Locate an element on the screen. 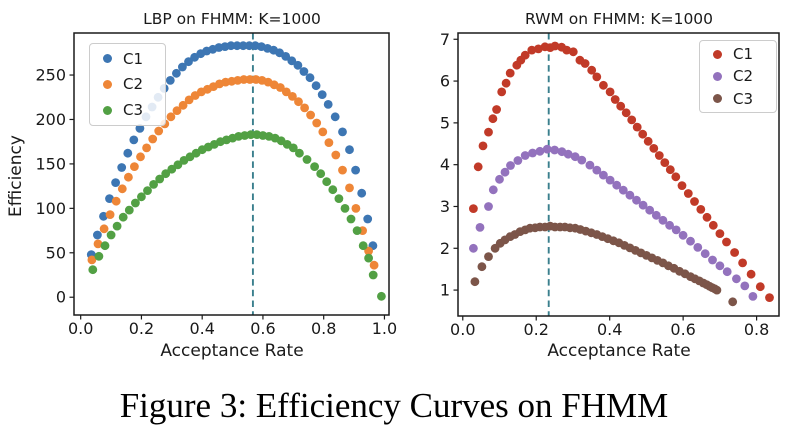 Image resolution: width=788 pixels, height=444 pixels. x-axis-label-rwm: Acceptance Rate is located at coordinates (619, 351).